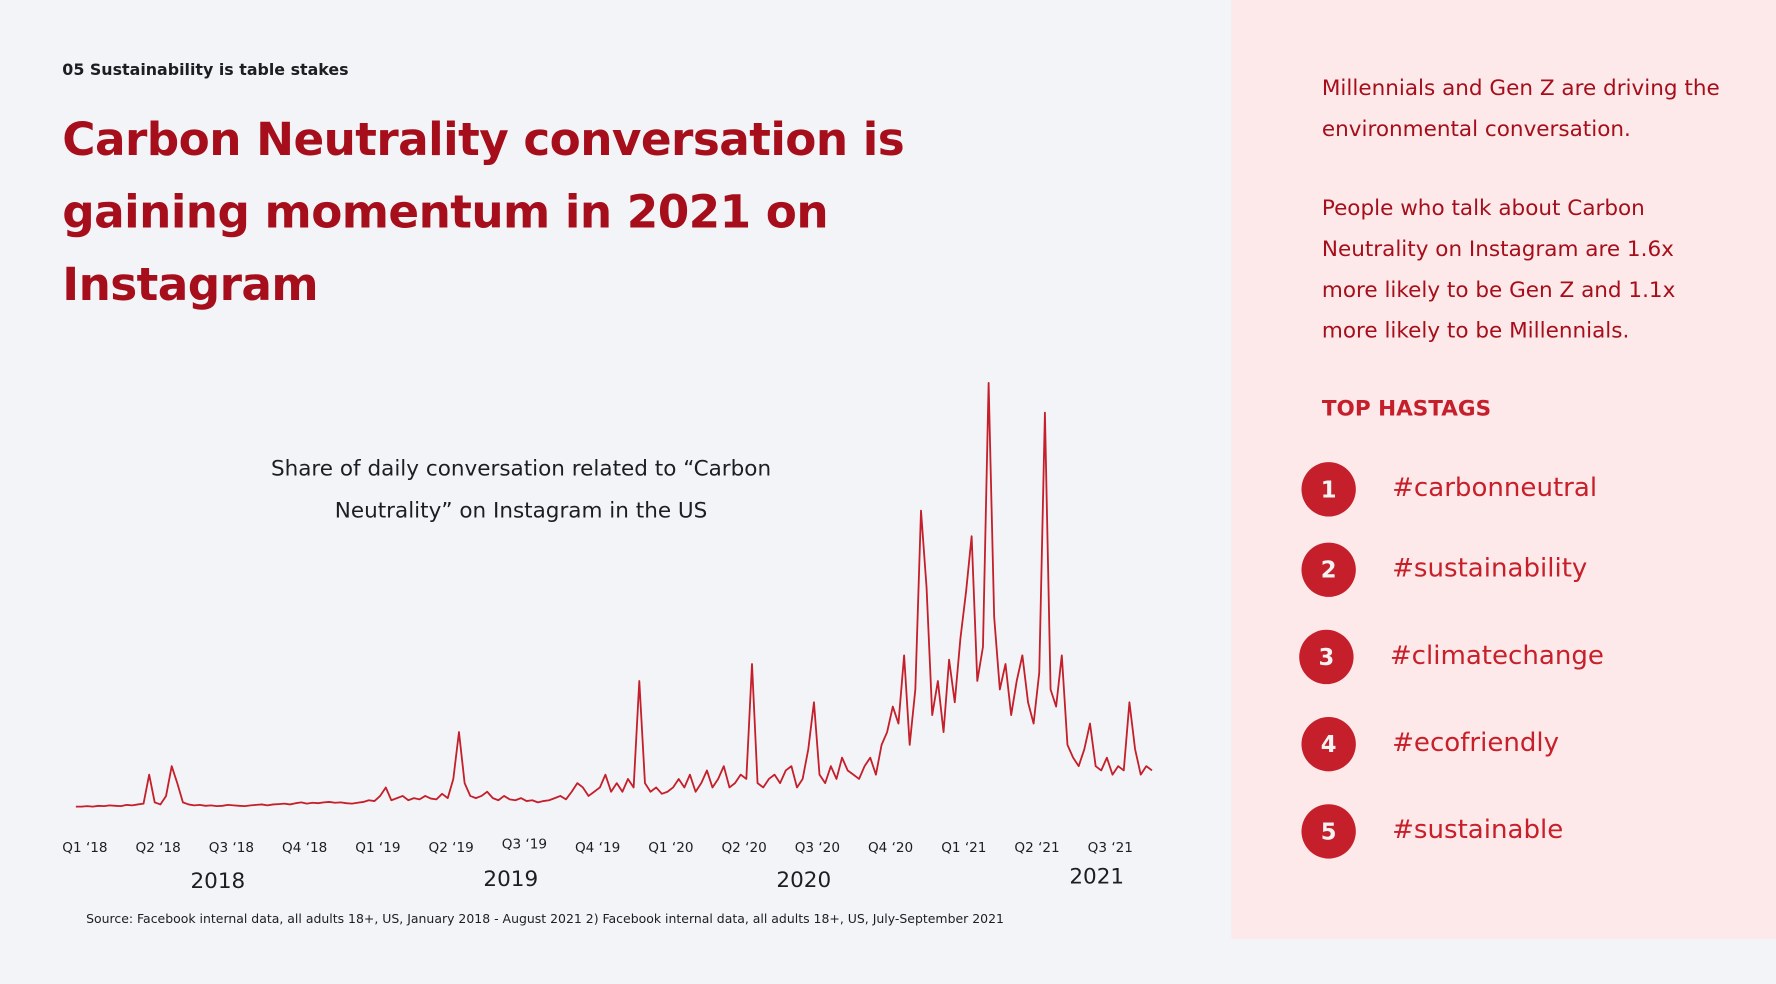 The image size is (1776, 984). What do you see at coordinates (1496, 656) in the screenshot?
I see `hashtag-label: #climatechange` at bounding box center [1496, 656].